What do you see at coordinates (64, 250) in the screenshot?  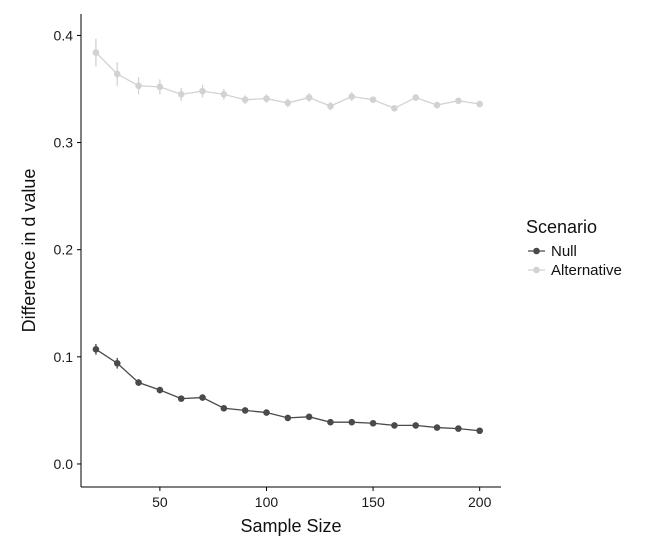 I see `y-tick-label: 0.2` at bounding box center [64, 250].